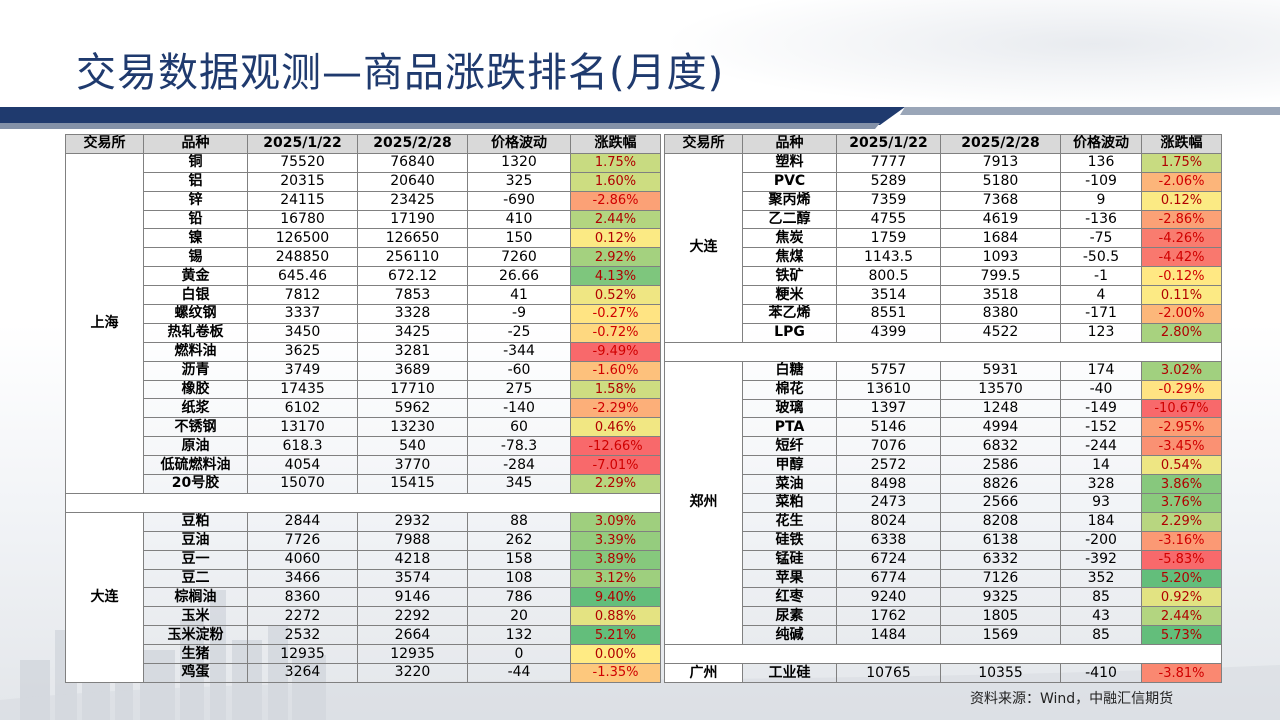 This screenshot has width=1280, height=720. What do you see at coordinates (943, 276) in the screenshot?
I see `table-row: 铁矿 800.5 799.5 -1 -0.12%` at bounding box center [943, 276].